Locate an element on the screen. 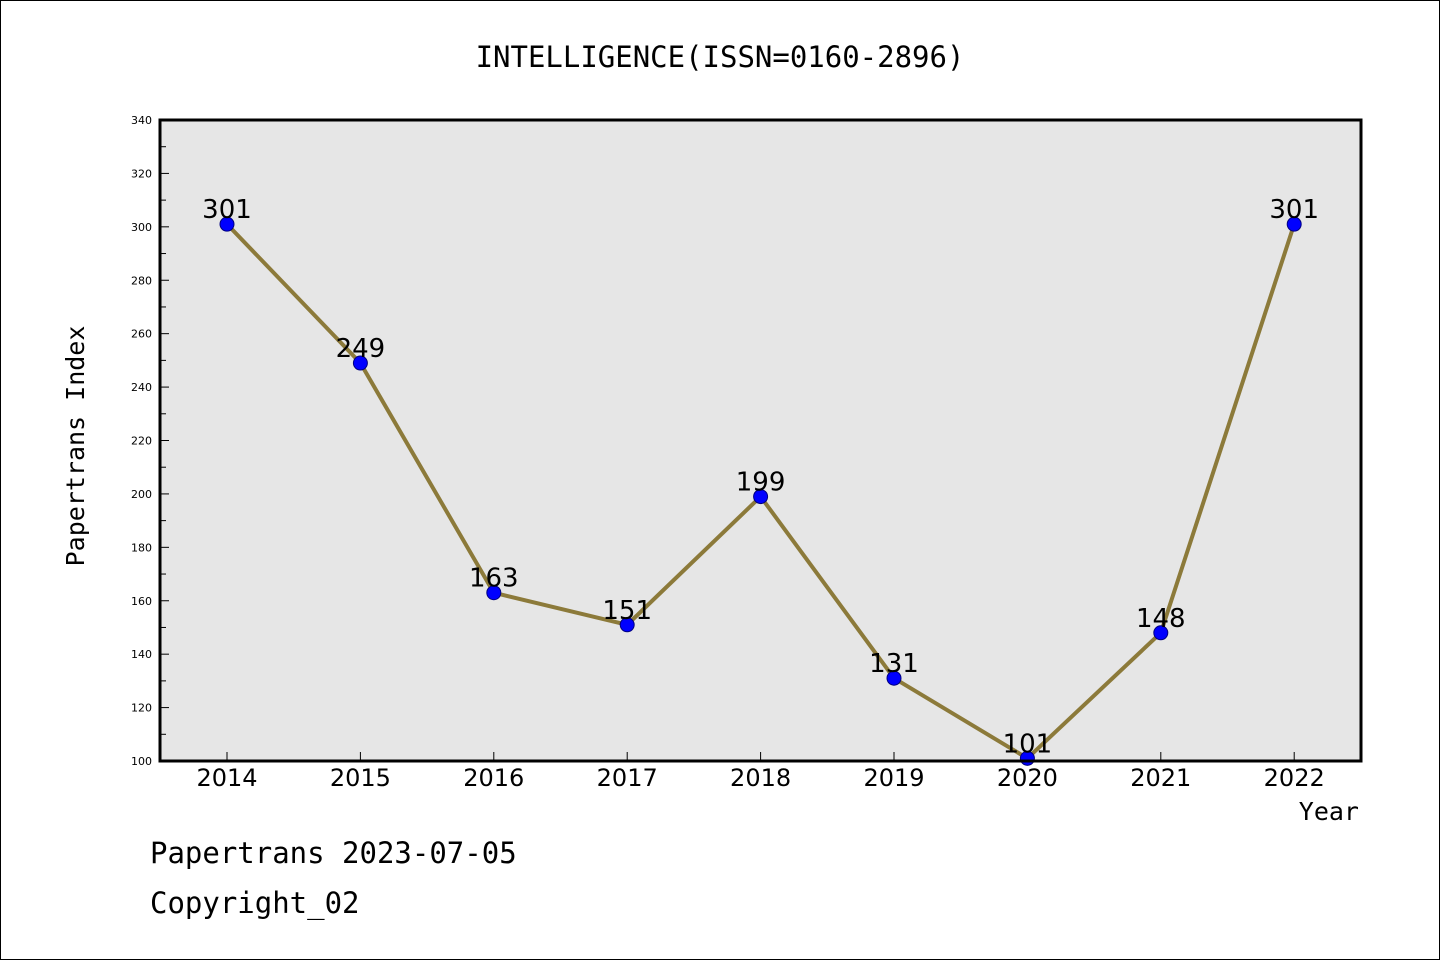 Image resolution: width=1440 pixels, height=960 pixels. x-tick-label: 2015 is located at coordinates (360, 778).